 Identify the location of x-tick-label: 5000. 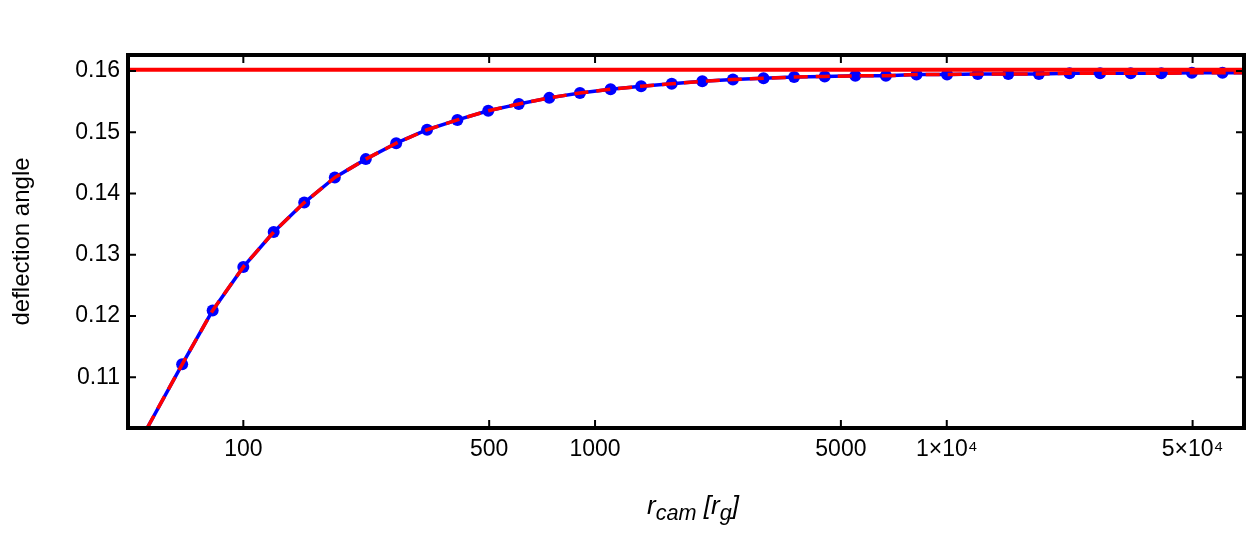
(841, 448).